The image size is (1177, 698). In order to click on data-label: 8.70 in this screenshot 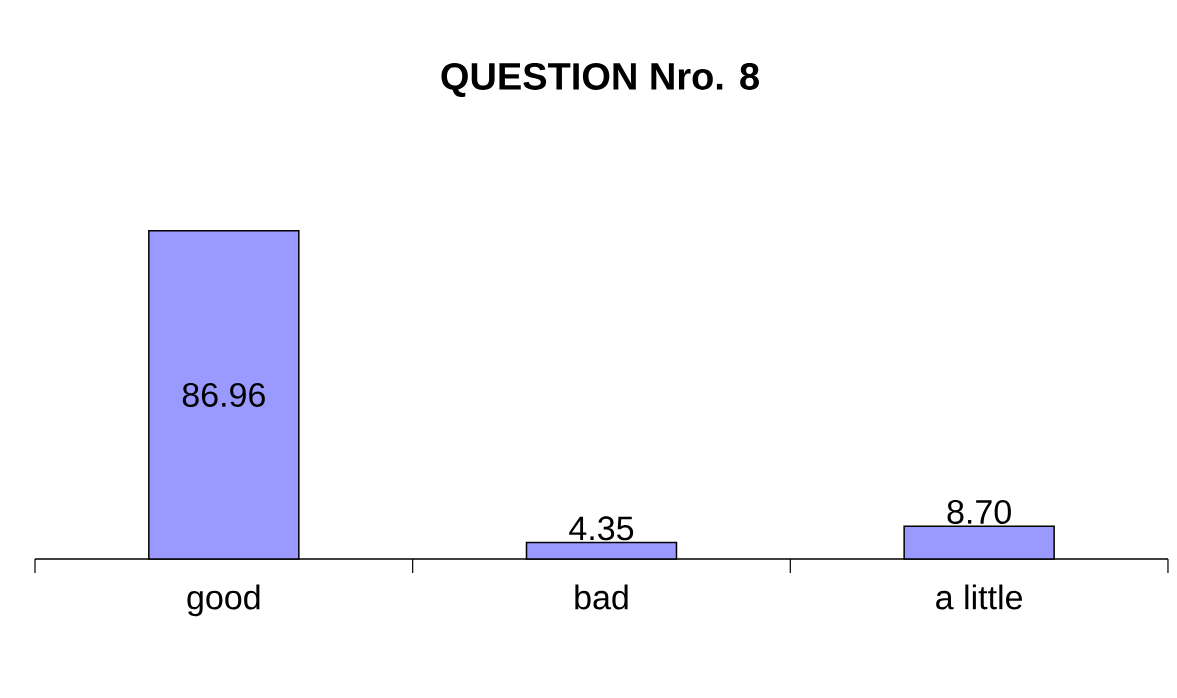, I will do `click(979, 511)`.